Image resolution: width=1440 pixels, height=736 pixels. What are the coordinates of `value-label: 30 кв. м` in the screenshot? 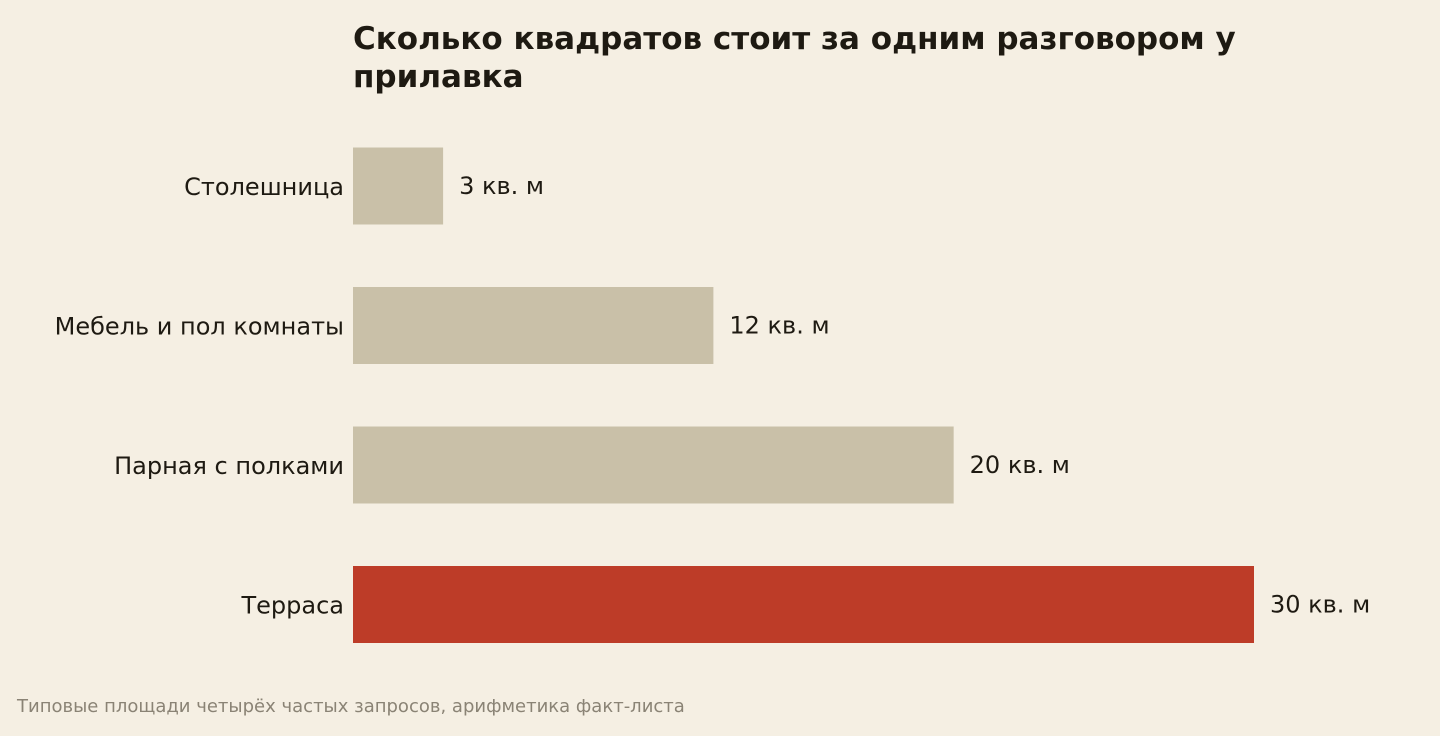 It's located at (1320, 605).